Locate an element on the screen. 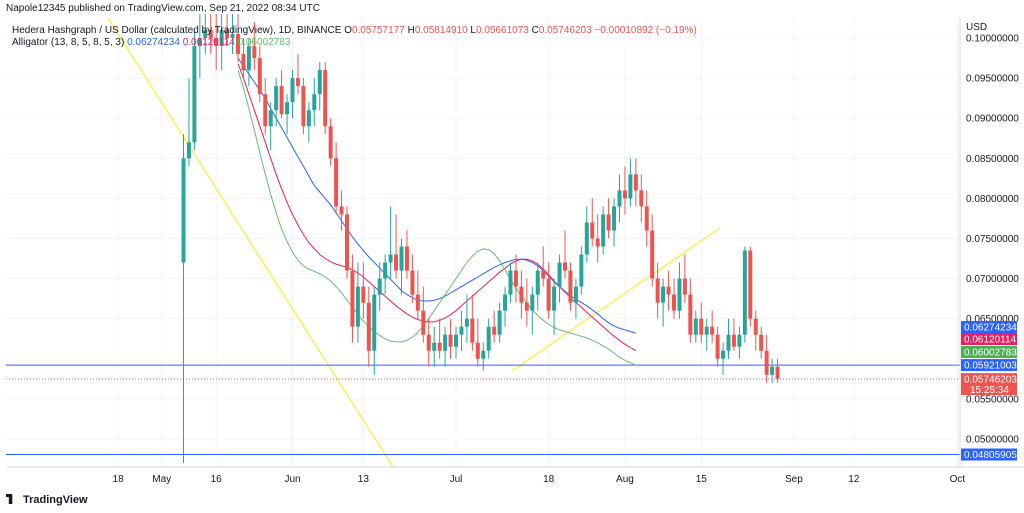 The image size is (1024, 513). indicator-label: Alligator (13, 8, 5, 8, 5, 3) is located at coordinates (68, 42).